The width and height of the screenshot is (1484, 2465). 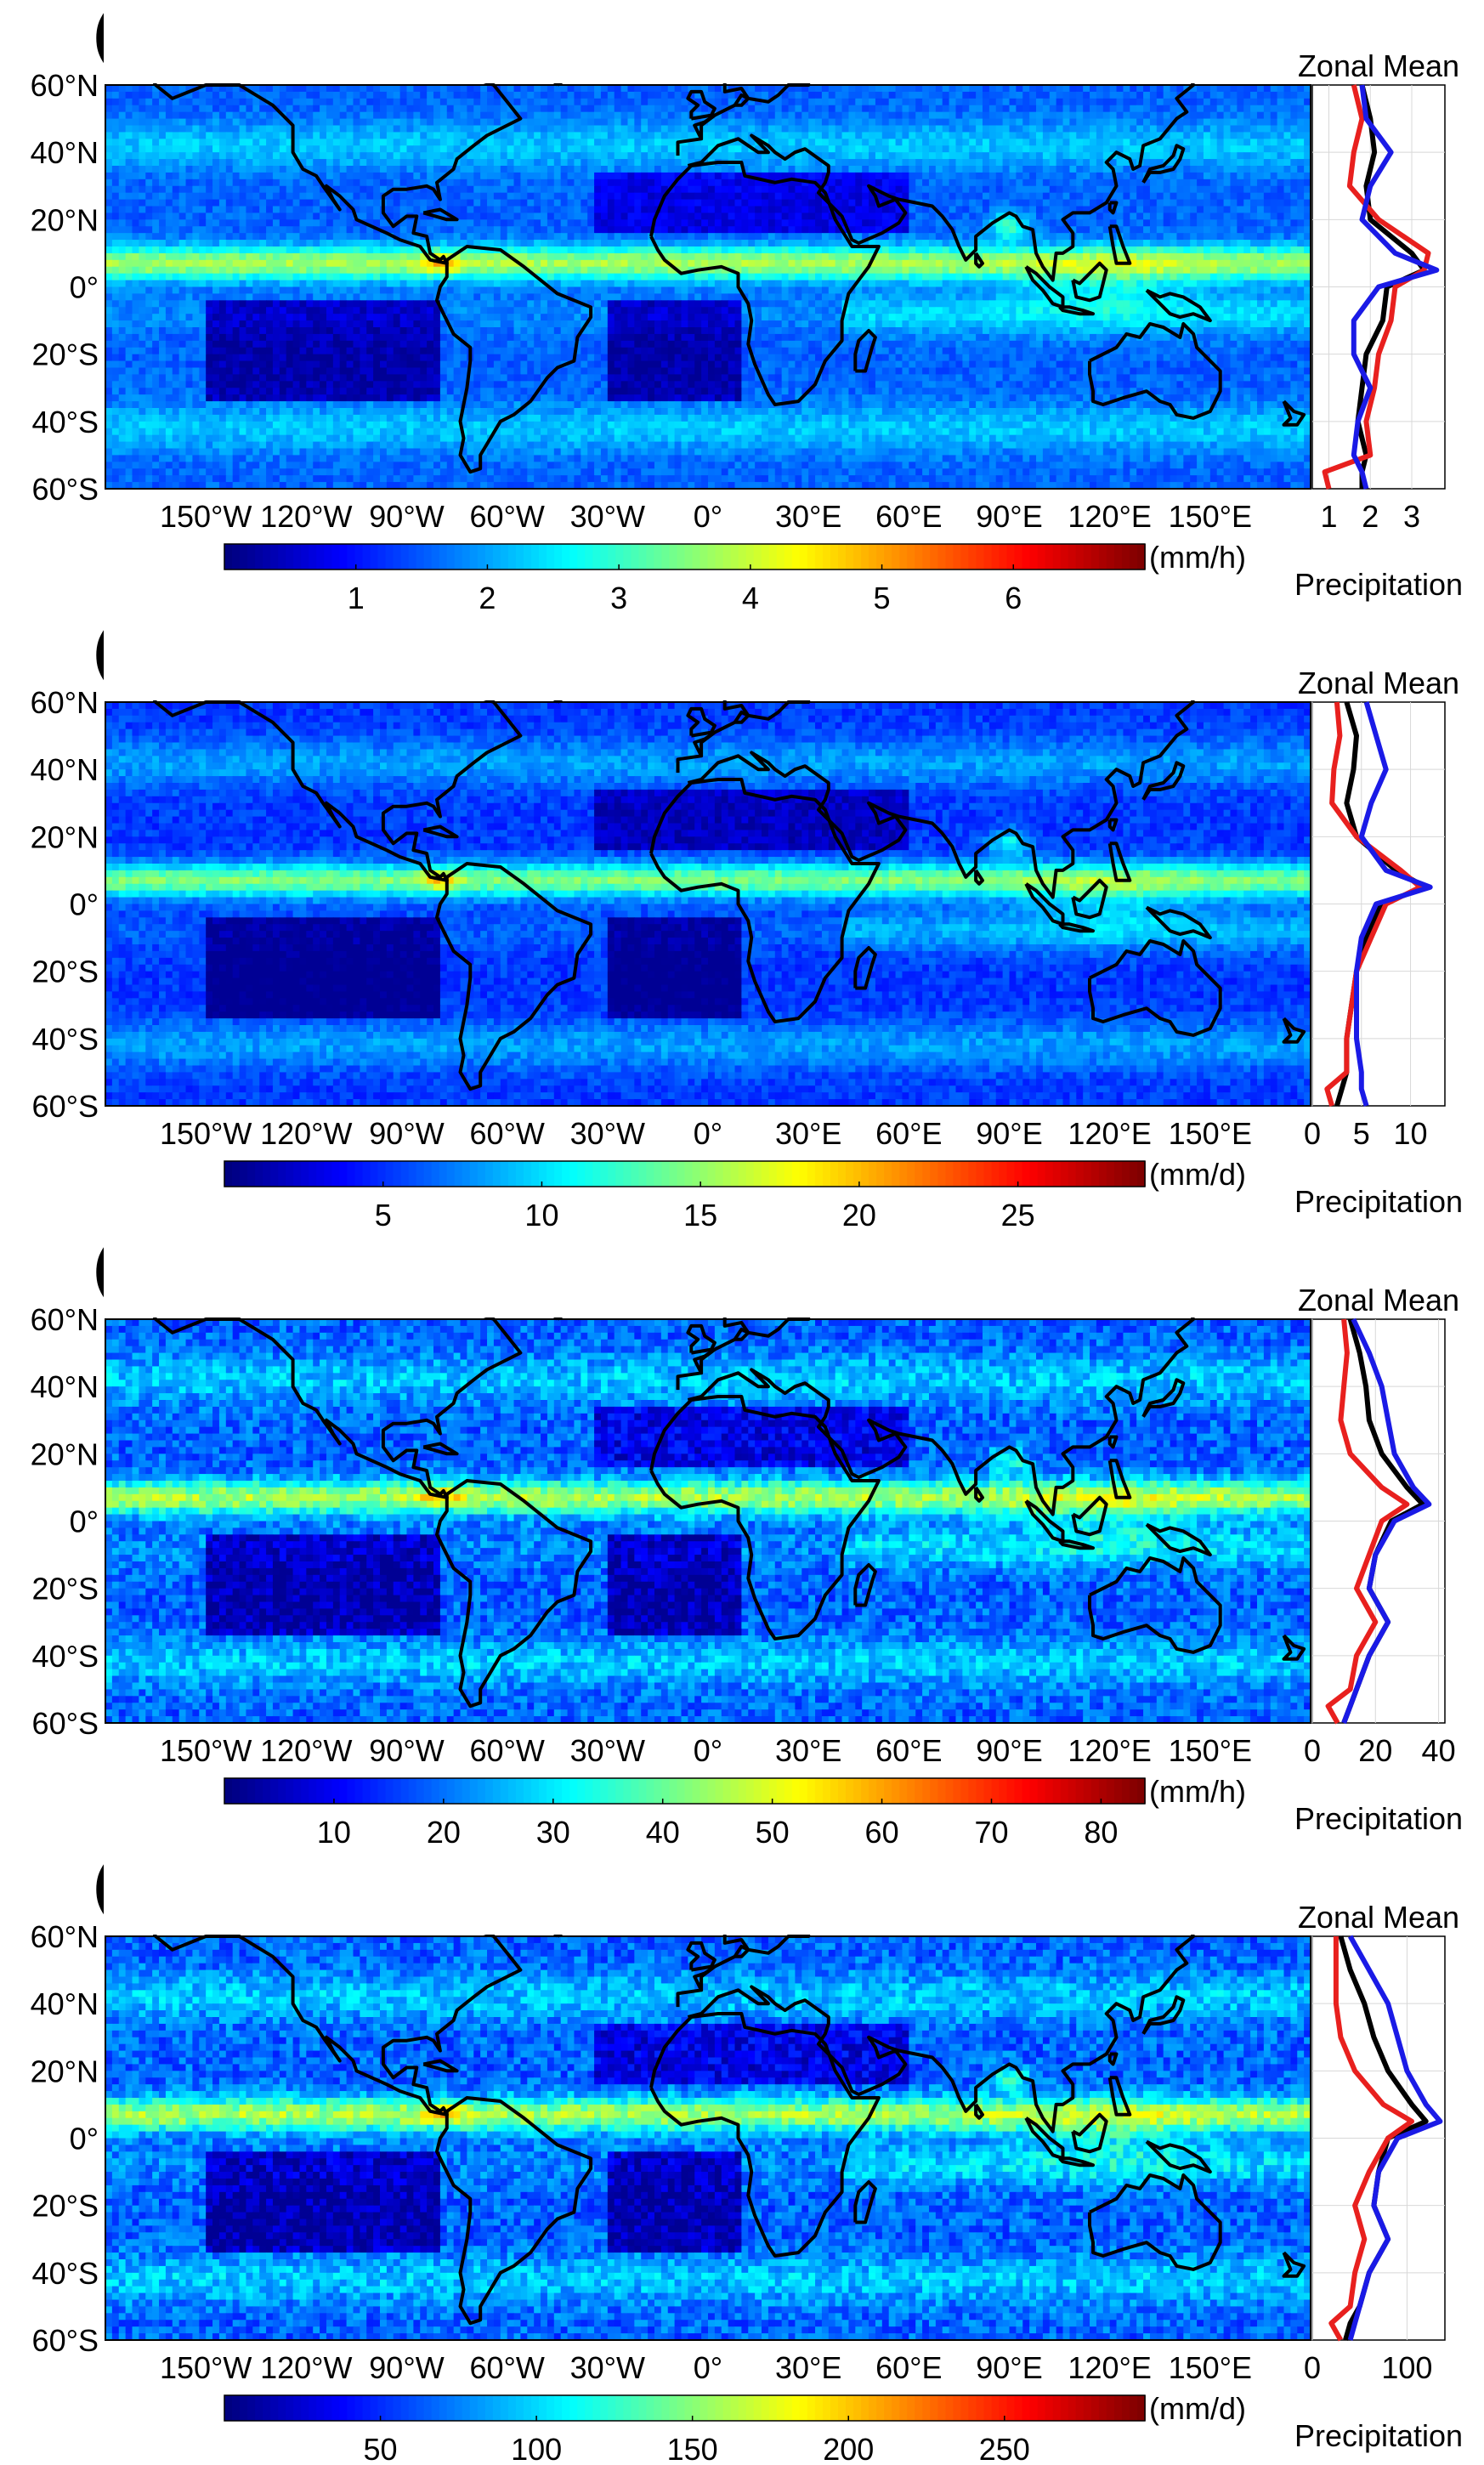 What do you see at coordinates (991, 1832) in the screenshot?
I see `colorbar-tick-label: 70` at bounding box center [991, 1832].